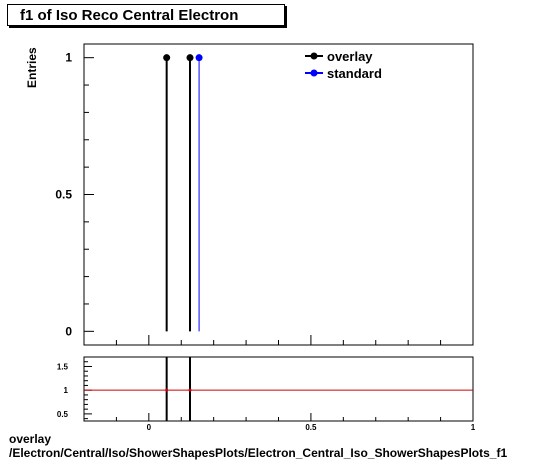  Describe the element at coordinates (314, 56) in the screenshot. I see `legend-marker-overlay` at that location.